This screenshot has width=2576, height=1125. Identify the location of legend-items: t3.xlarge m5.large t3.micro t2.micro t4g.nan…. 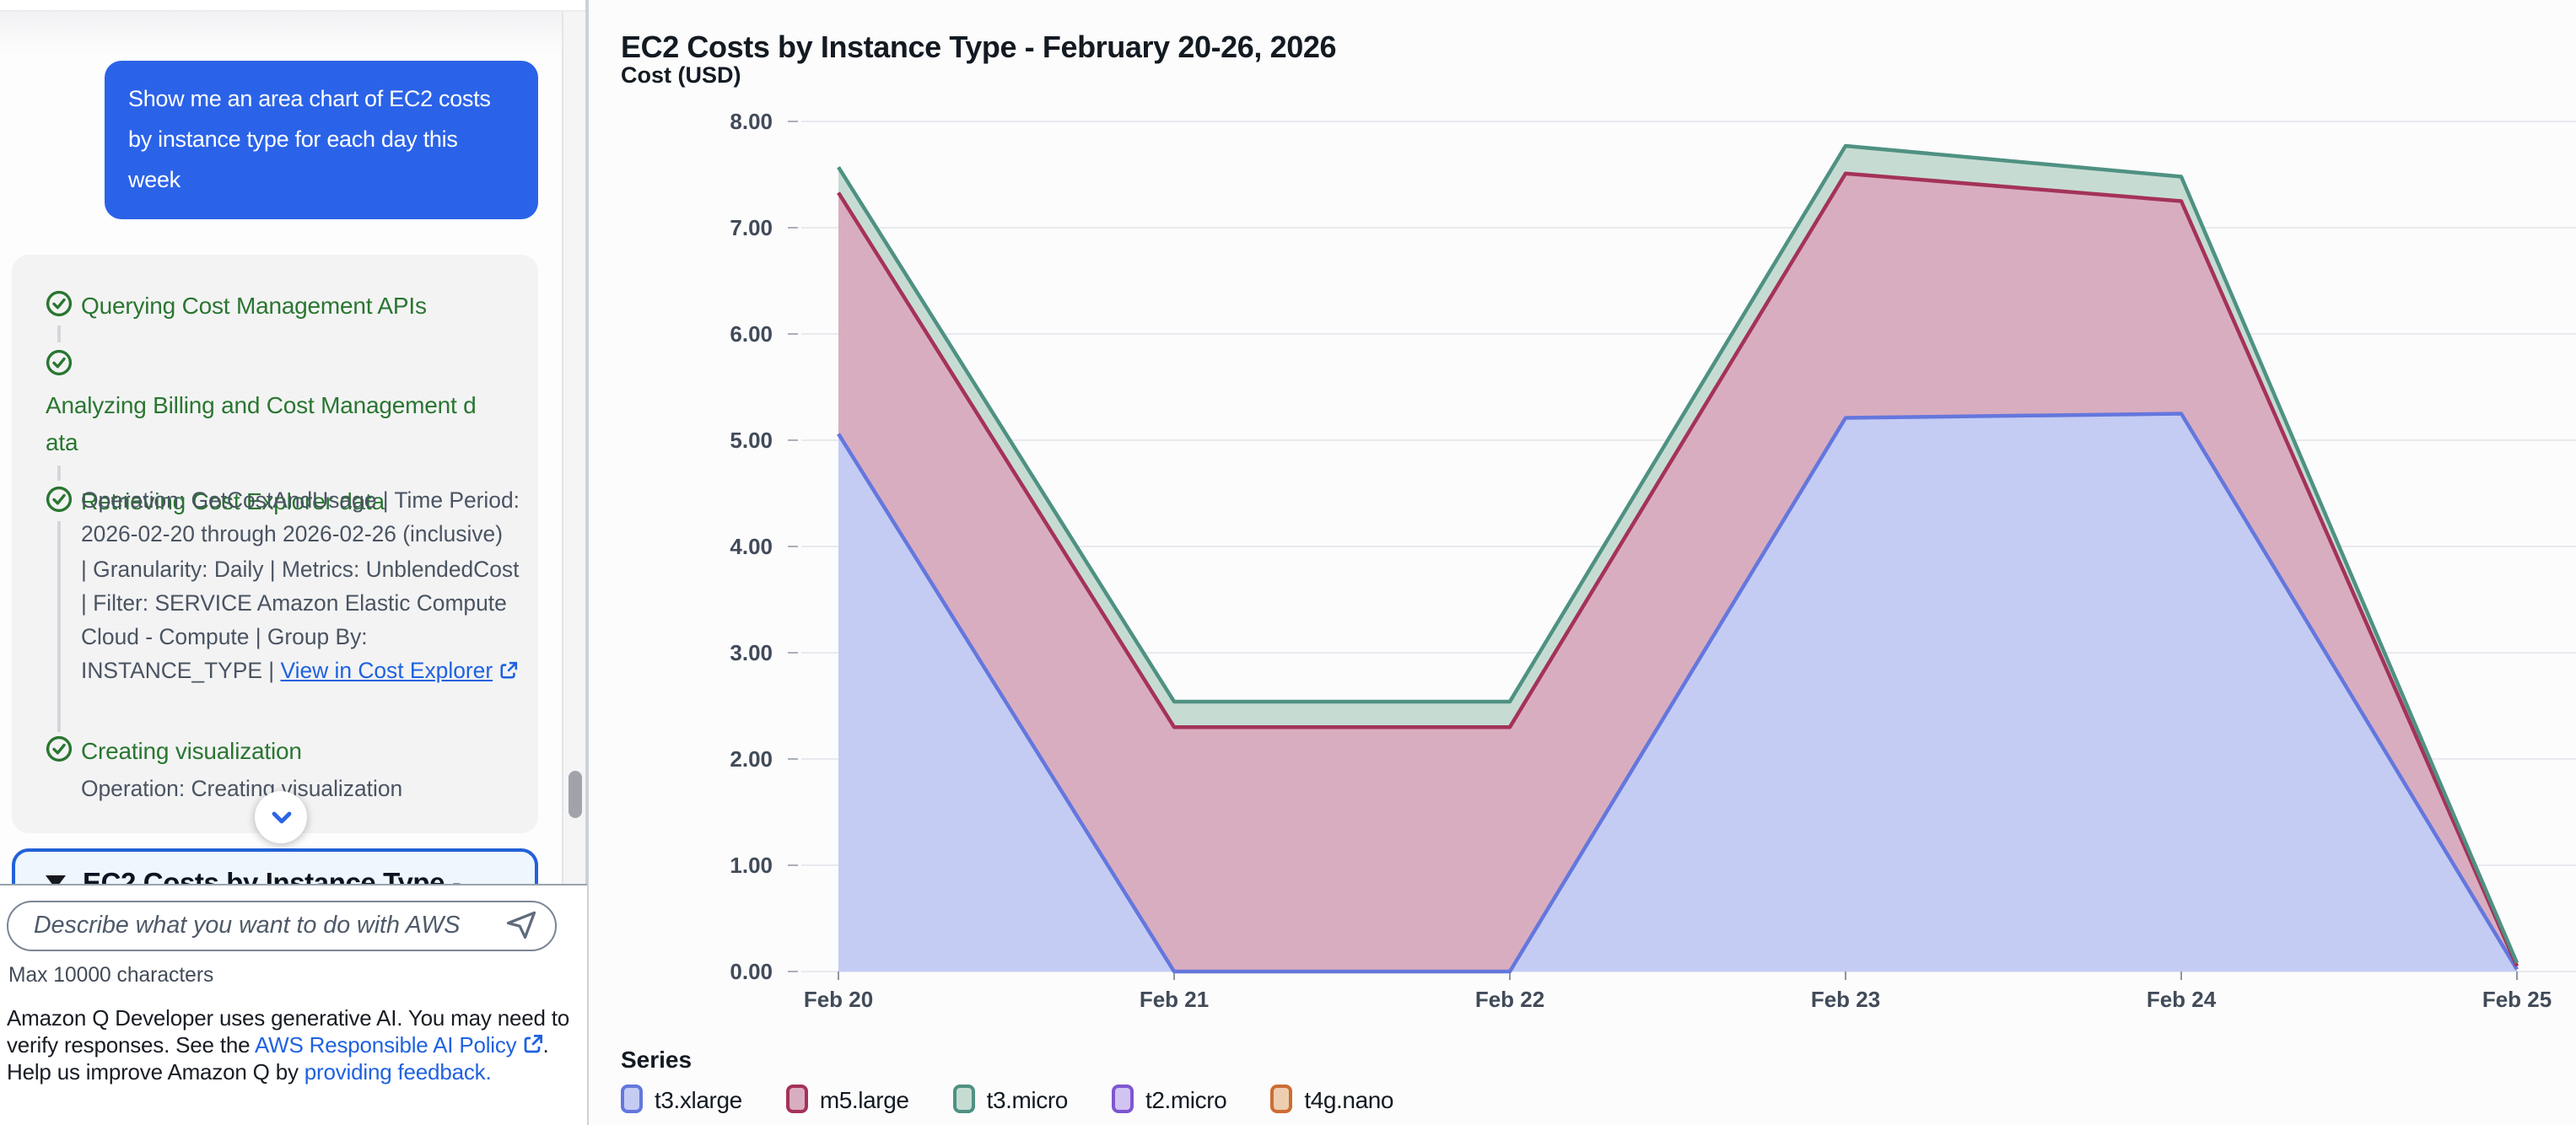
(1007, 1099).